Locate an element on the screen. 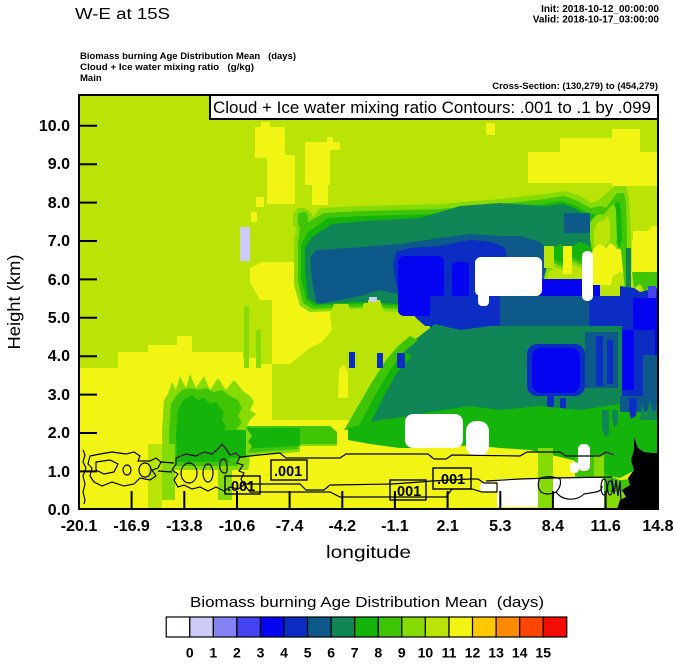  svg-text: 7.0 is located at coordinates (59, 241).